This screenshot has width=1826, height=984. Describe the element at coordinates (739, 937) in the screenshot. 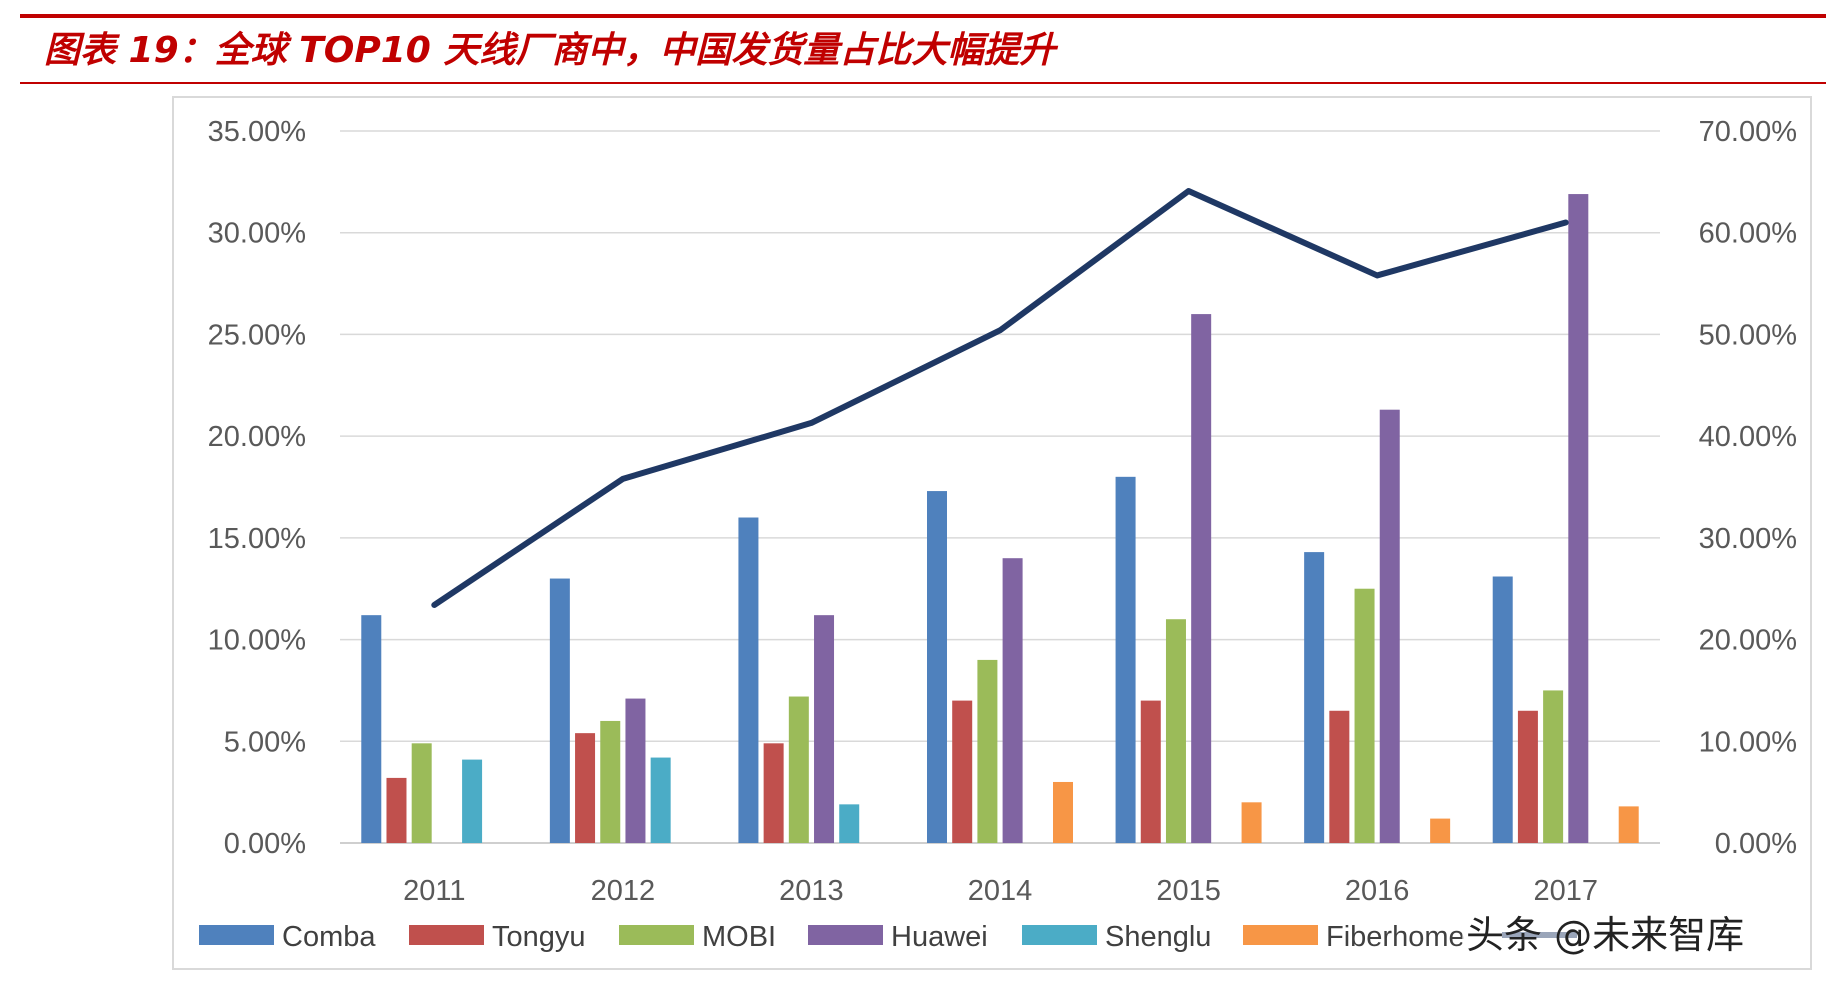

I see `legend-label-mobi: MOBI` at that location.